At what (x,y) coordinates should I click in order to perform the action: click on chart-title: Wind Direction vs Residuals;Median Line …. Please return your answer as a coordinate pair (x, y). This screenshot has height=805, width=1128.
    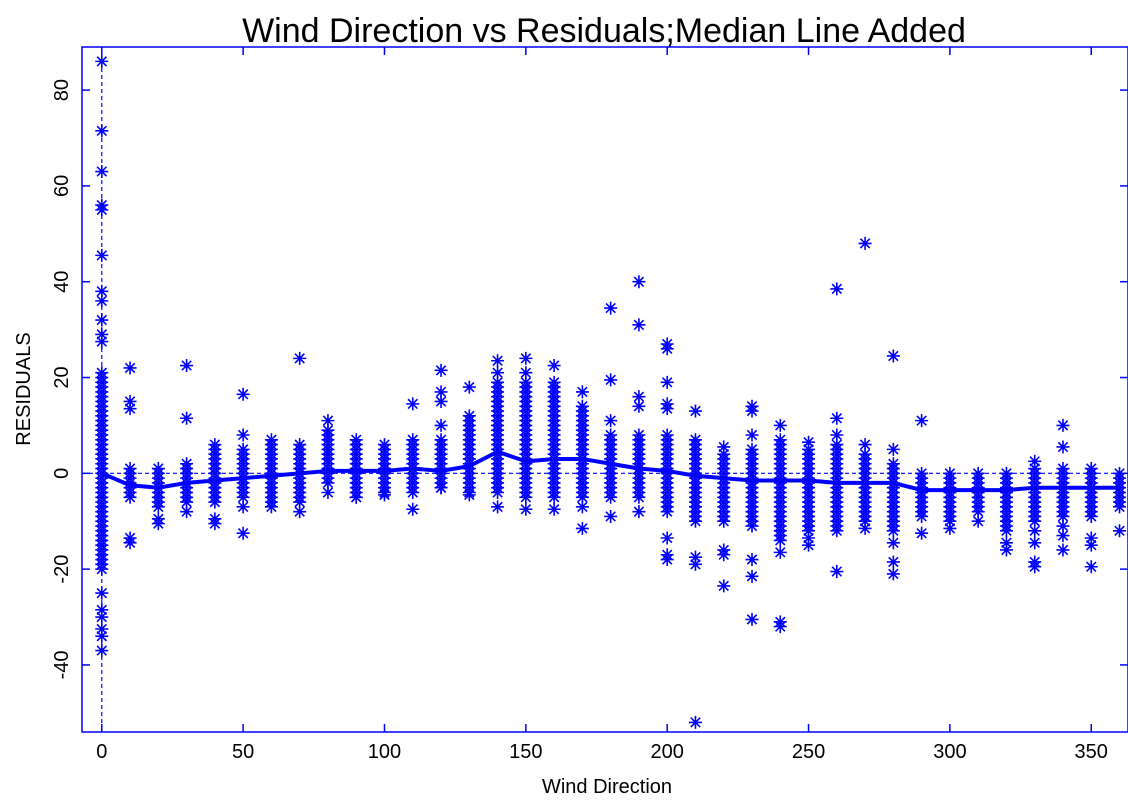
    Looking at the image, I should click on (604, 31).